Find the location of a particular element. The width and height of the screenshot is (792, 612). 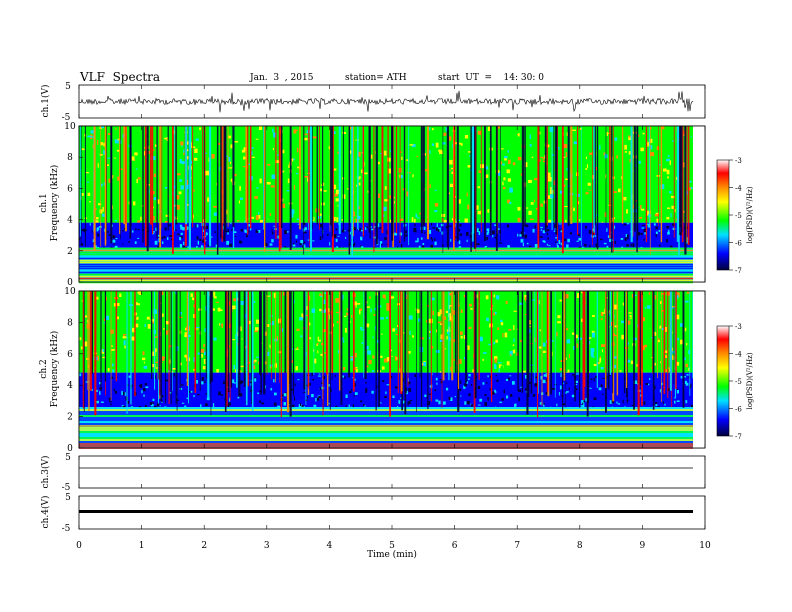

freq-tick-label: 4 is located at coordinates (70, 386).